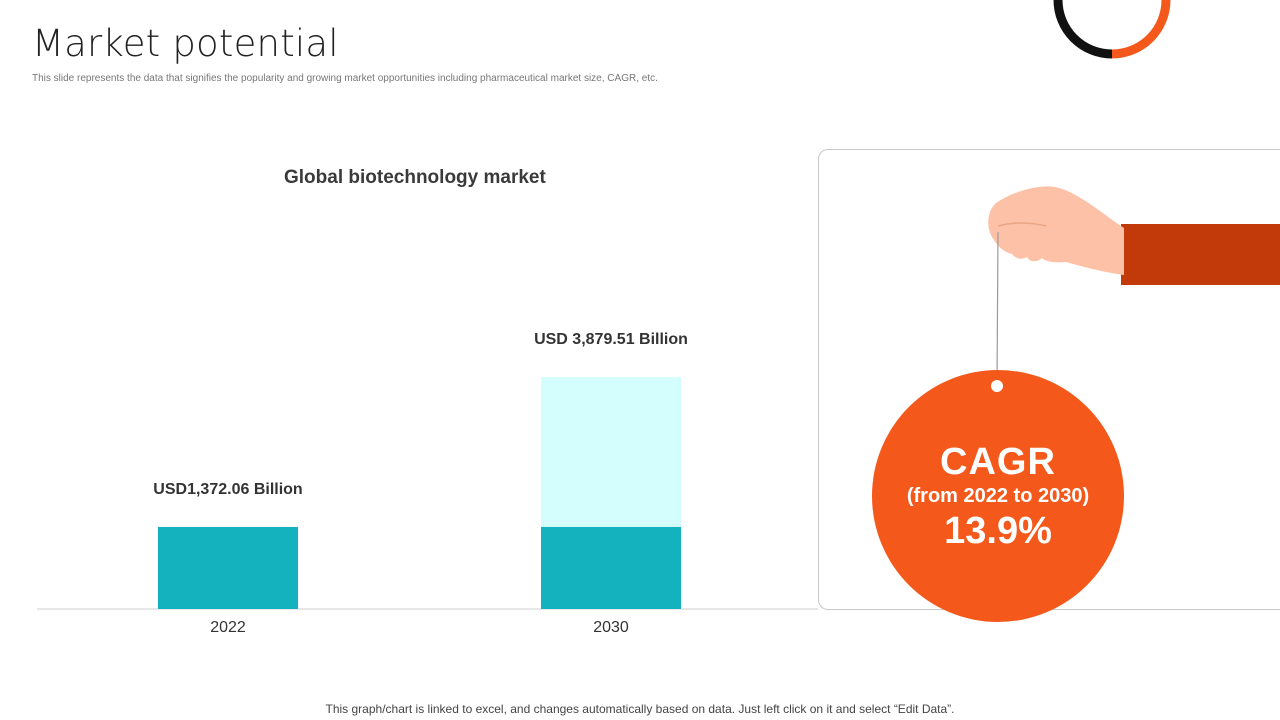  I want to click on cagr-range: (from 2022 to 2030), so click(998, 496).